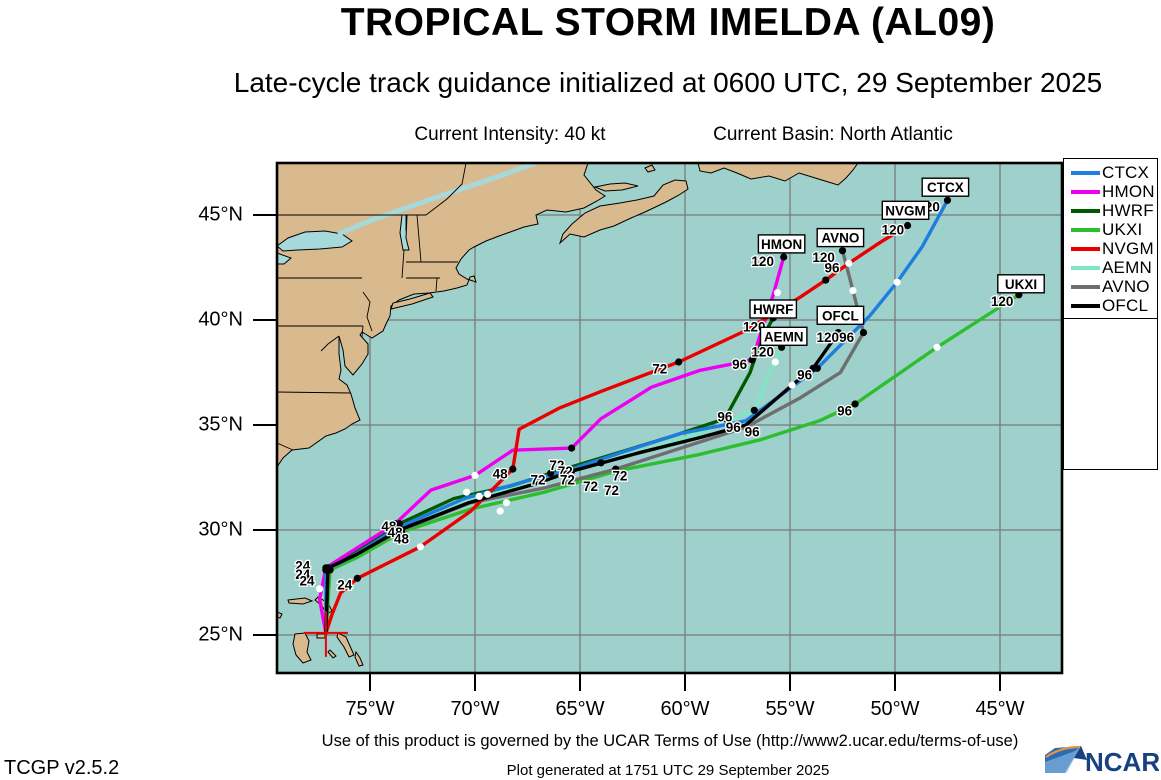 This screenshot has width=1161, height=780. I want to click on legend-label: UKXI, so click(1122, 229).